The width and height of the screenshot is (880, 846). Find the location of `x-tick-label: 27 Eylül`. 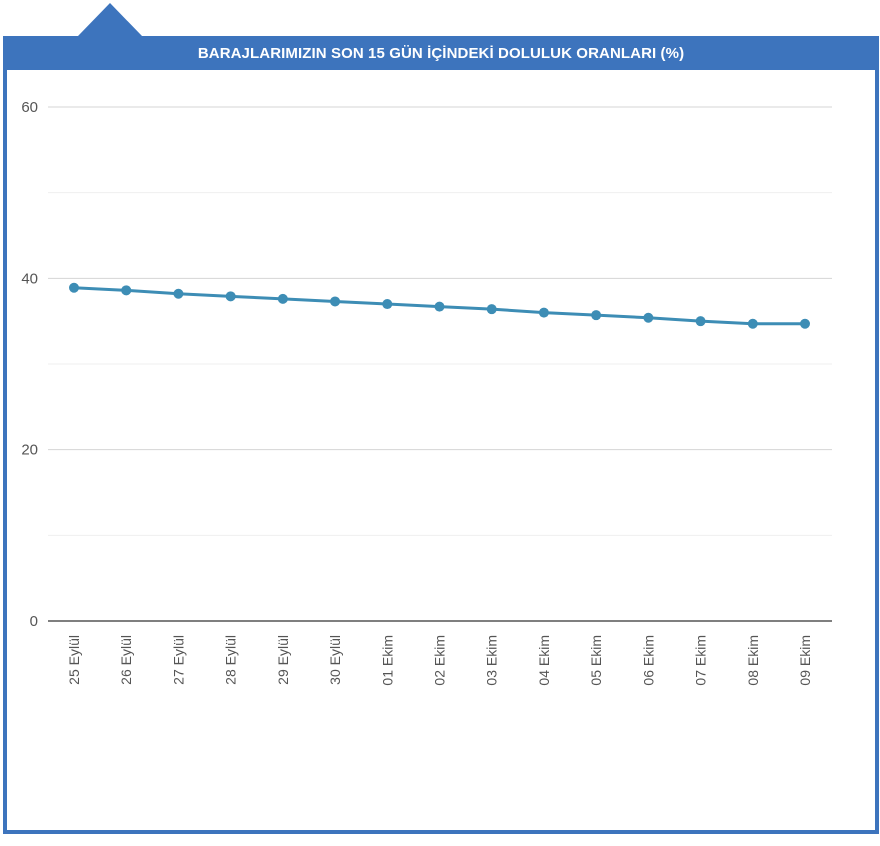

x-tick-label: 27 Eylül is located at coordinates (178, 660).